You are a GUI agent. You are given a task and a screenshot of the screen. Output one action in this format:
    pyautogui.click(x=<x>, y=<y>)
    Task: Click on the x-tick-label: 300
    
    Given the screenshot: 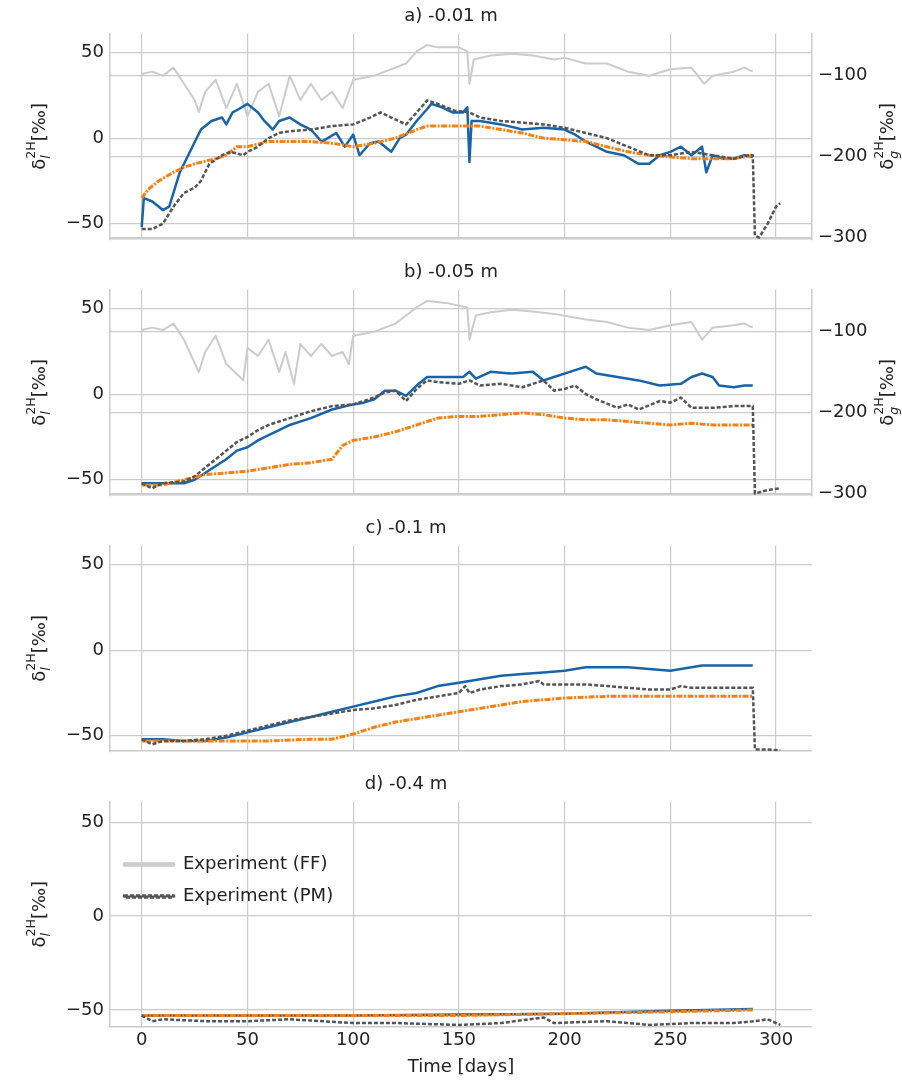 What is the action you would take?
    pyautogui.click(x=776, y=1039)
    